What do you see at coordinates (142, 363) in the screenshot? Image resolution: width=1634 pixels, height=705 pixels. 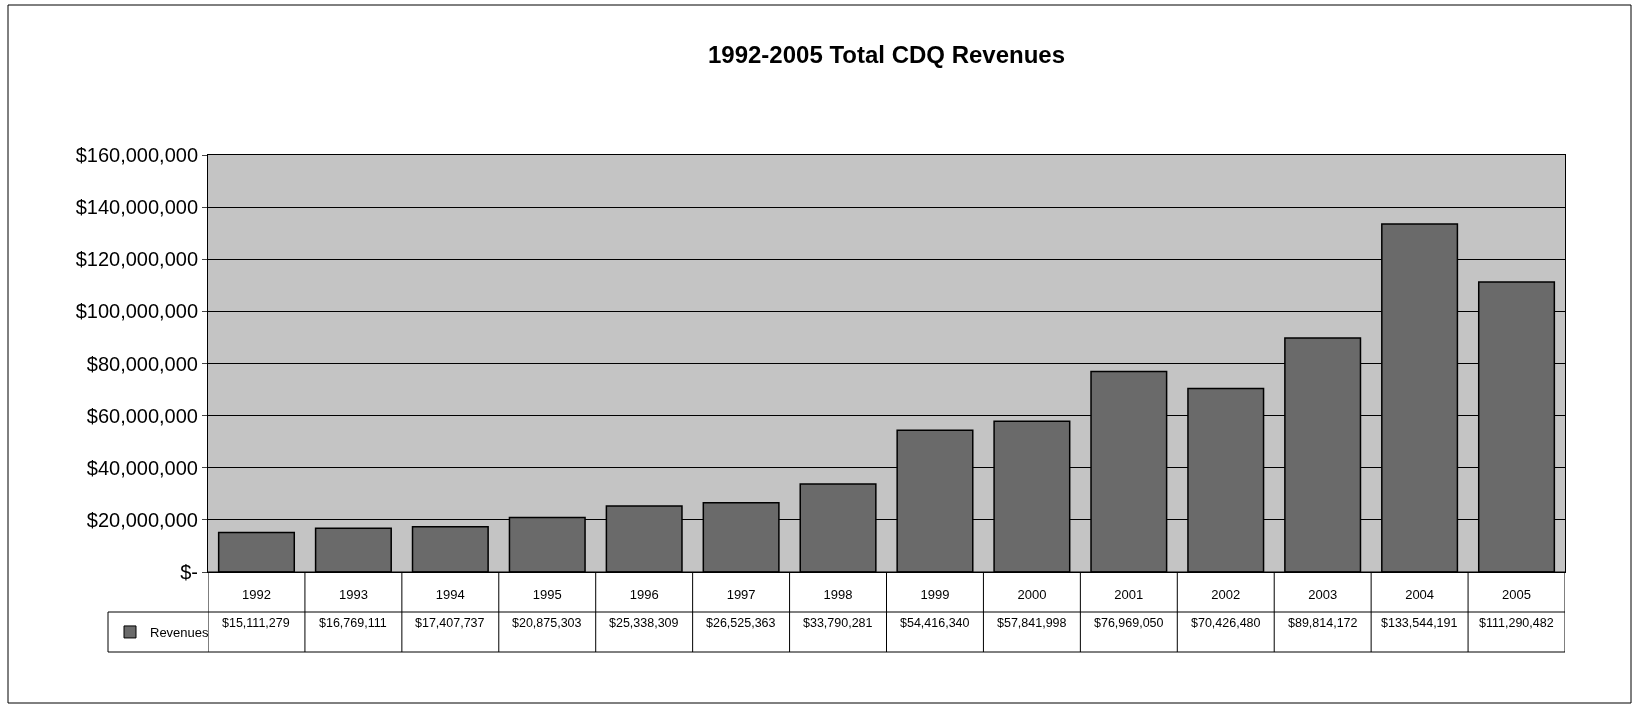 I see `y-tick-label: $80,000,000` at bounding box center [142, 363].